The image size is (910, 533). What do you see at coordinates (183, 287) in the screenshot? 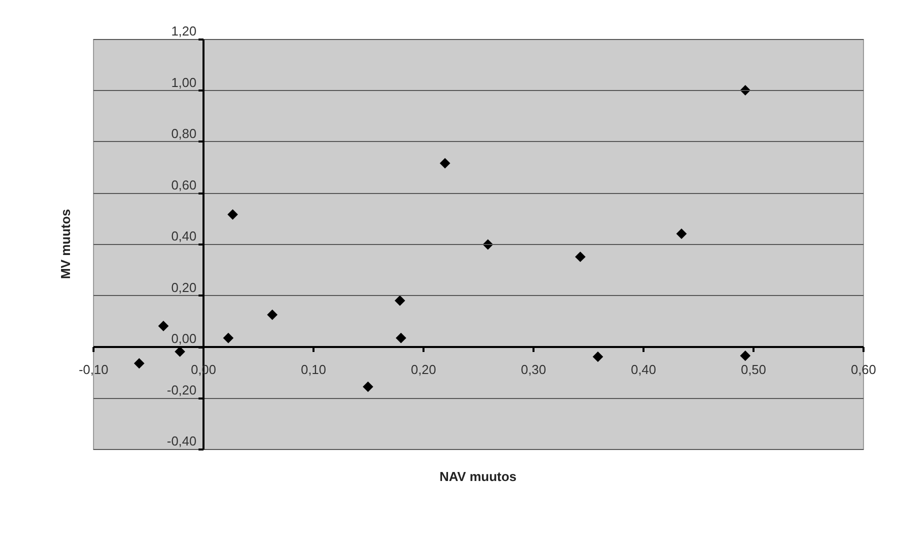
I see `y-tick-label: 0,20` at bounding box center [183, 287].